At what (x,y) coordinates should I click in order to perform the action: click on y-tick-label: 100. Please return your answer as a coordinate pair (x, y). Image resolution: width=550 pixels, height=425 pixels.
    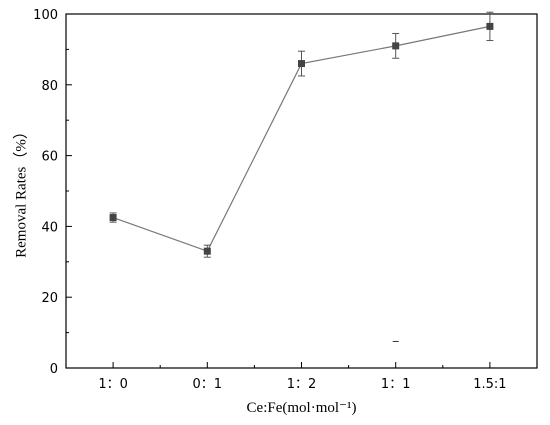
    Looking at the image, I should click on (45, 15).